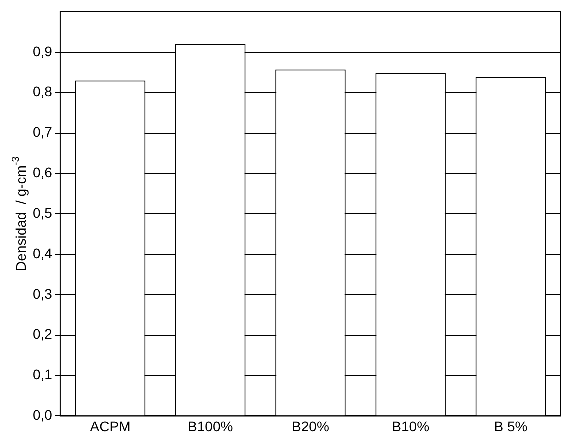  Describe the element at coordinates (42, 253) in the screenshot. I see `y-tick-label: 0,4` at that location.